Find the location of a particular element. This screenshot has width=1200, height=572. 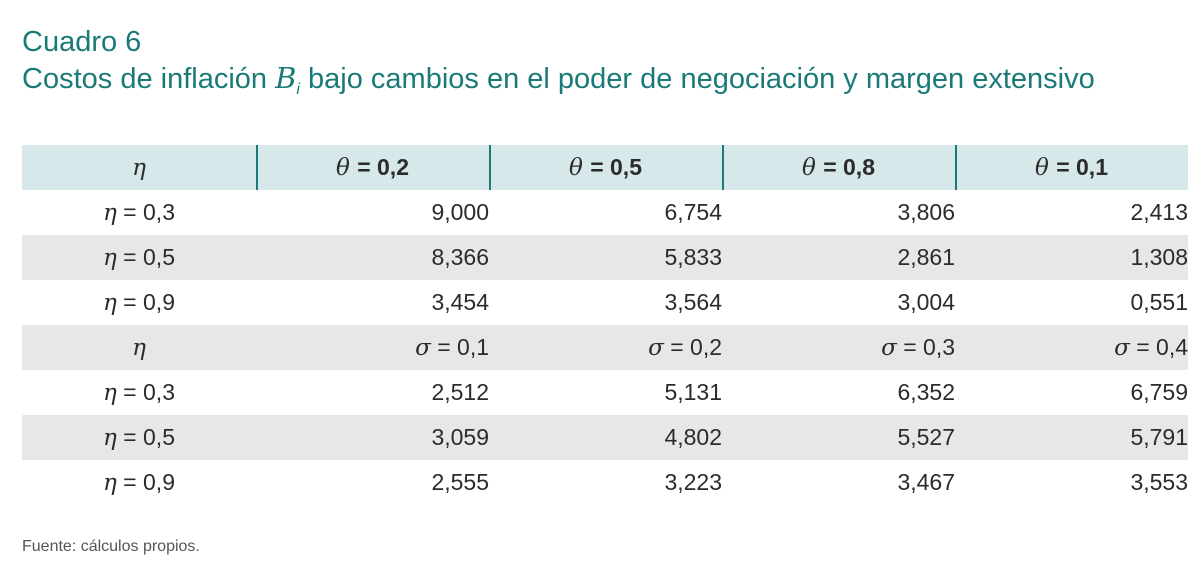

header-cell: θ = 0,2 is located at coordinates (372, 167).